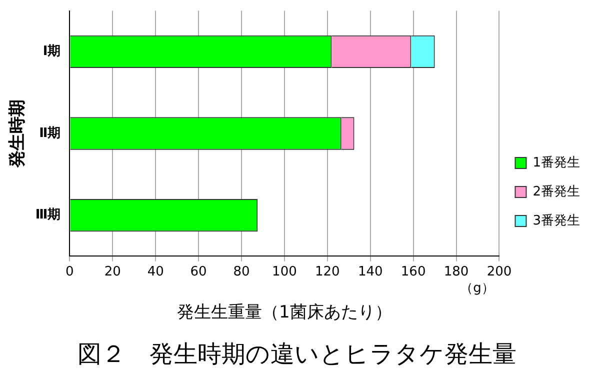 The image size is (600, 380). Describe the element at coordinates (499, 272) in the screenshot. I see `x-tick-label: 200` at that location.